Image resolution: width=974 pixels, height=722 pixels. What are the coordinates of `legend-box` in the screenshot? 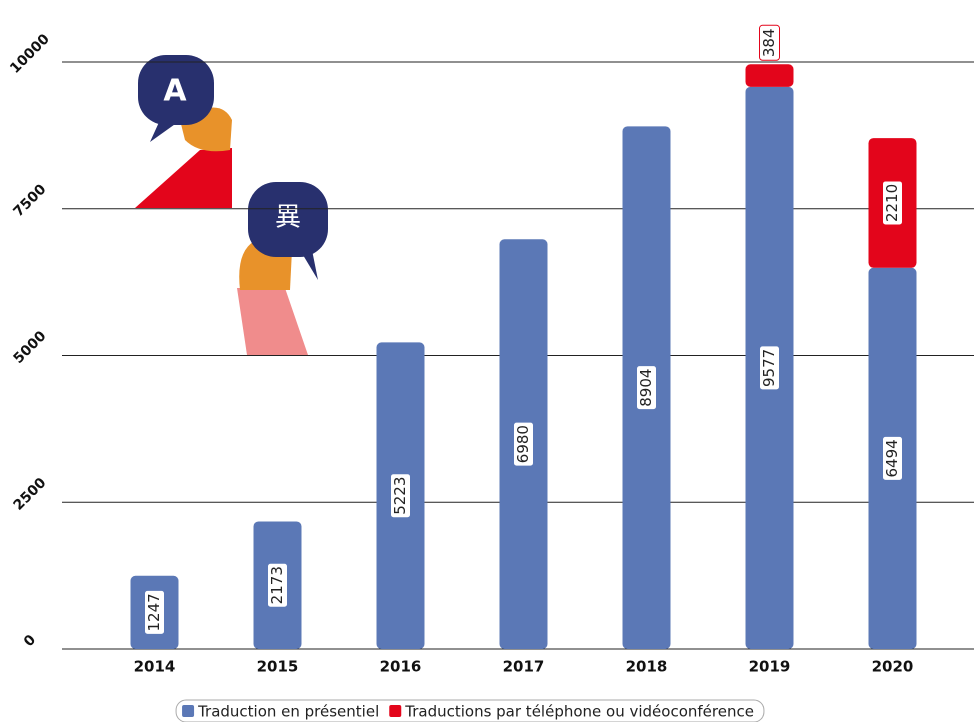 It's located at (470, 710).